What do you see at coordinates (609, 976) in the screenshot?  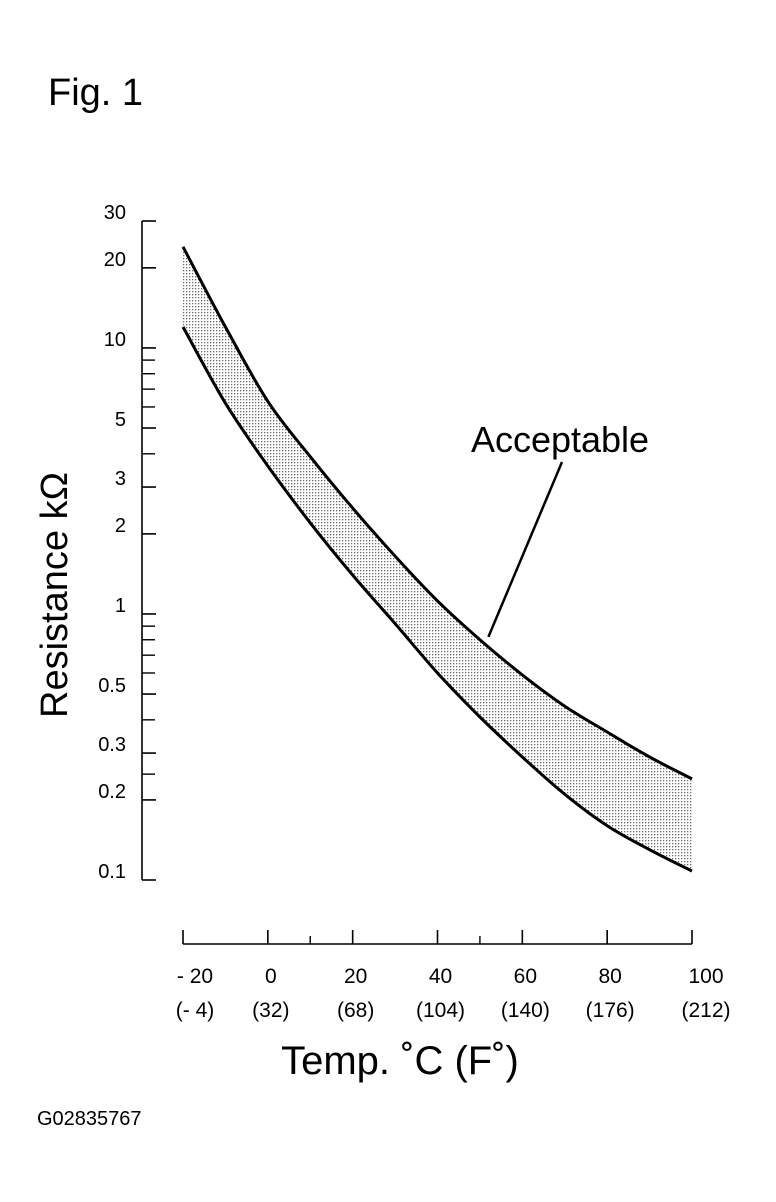 I see `x-tick-label-celsius: 80` at bounding box center [609, 976].